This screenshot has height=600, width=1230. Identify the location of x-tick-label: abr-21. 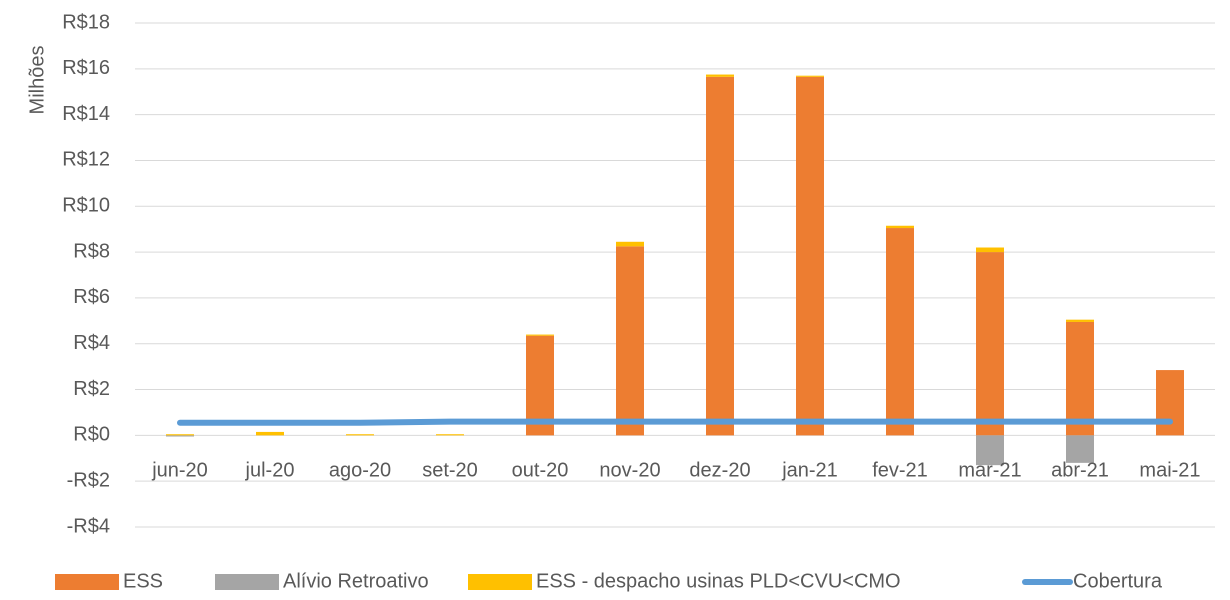
(1080, 471).